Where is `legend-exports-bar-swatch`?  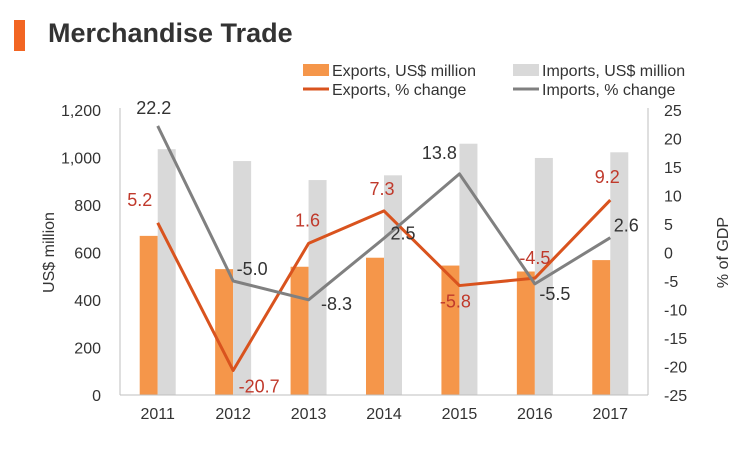 legend-exports-bar-swatch is located at coordinates (316, 70).